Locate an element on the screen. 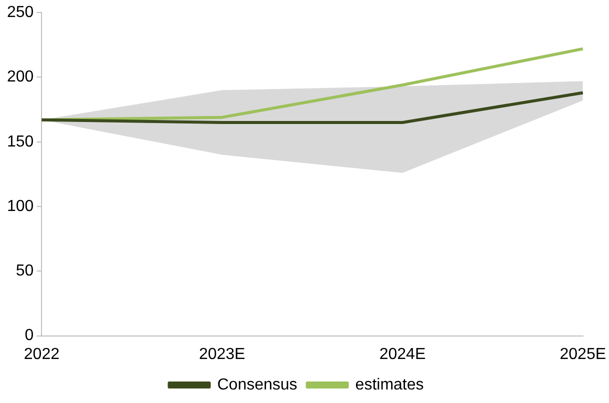  legend-label: estimates is located at coordinates (389, 385).